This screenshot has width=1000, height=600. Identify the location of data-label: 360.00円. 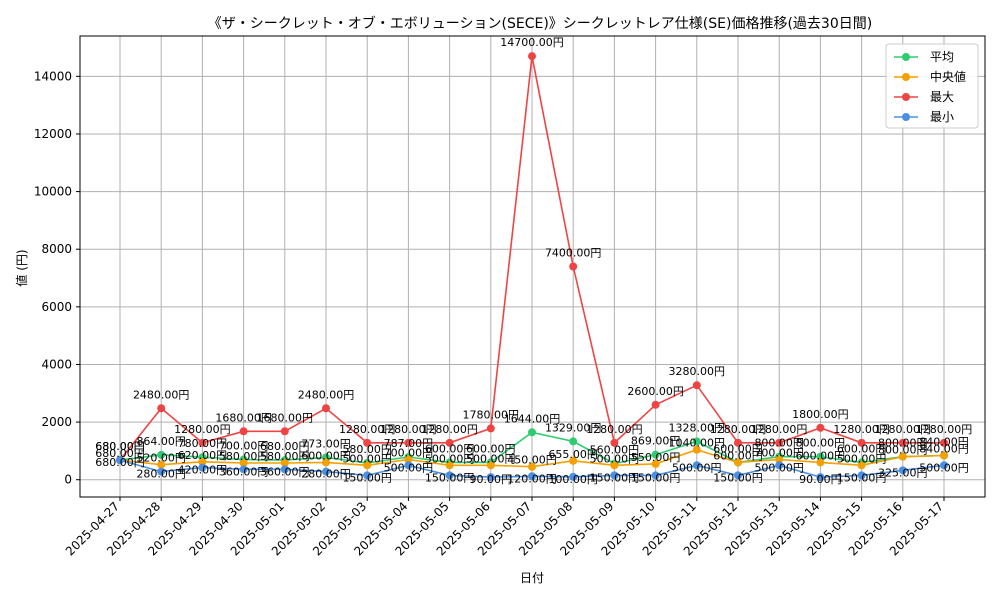
(244, 471).